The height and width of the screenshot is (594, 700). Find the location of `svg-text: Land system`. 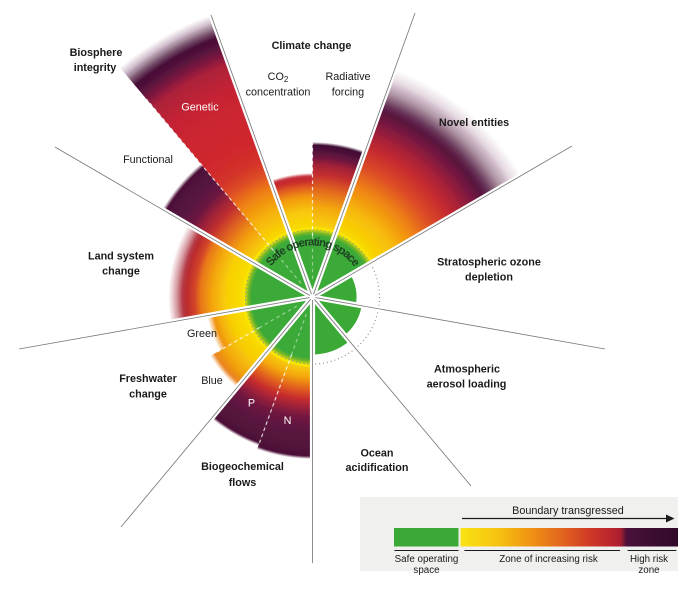

svg-text: Land system is located at coordinates (121, 257).